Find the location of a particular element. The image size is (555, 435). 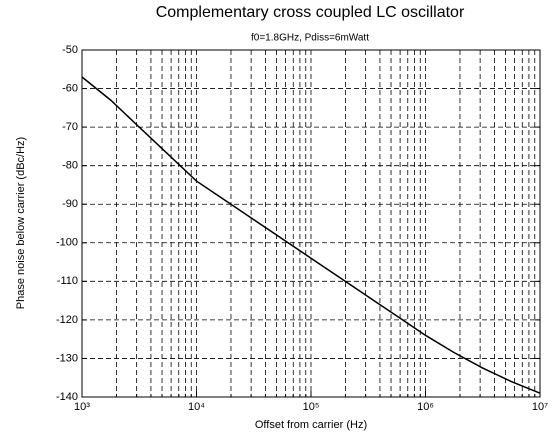

y-tick-label: -70 is located at coordinates (70, 127).